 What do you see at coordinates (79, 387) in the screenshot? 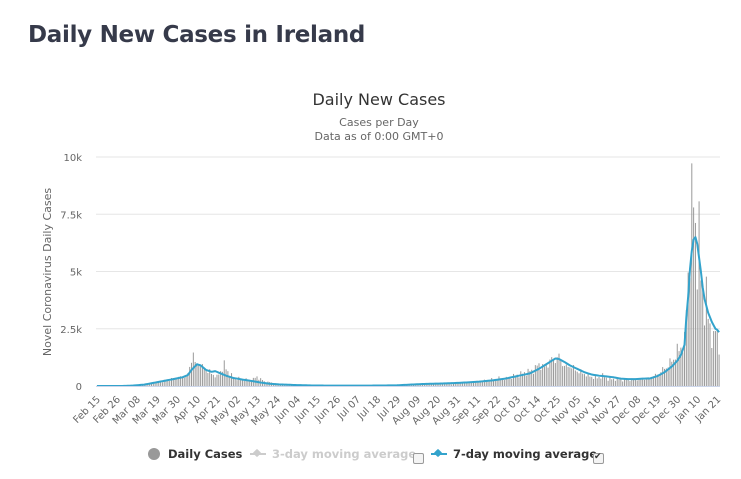
I see `y-tick-label: 0` at bounding box center [79, 387].